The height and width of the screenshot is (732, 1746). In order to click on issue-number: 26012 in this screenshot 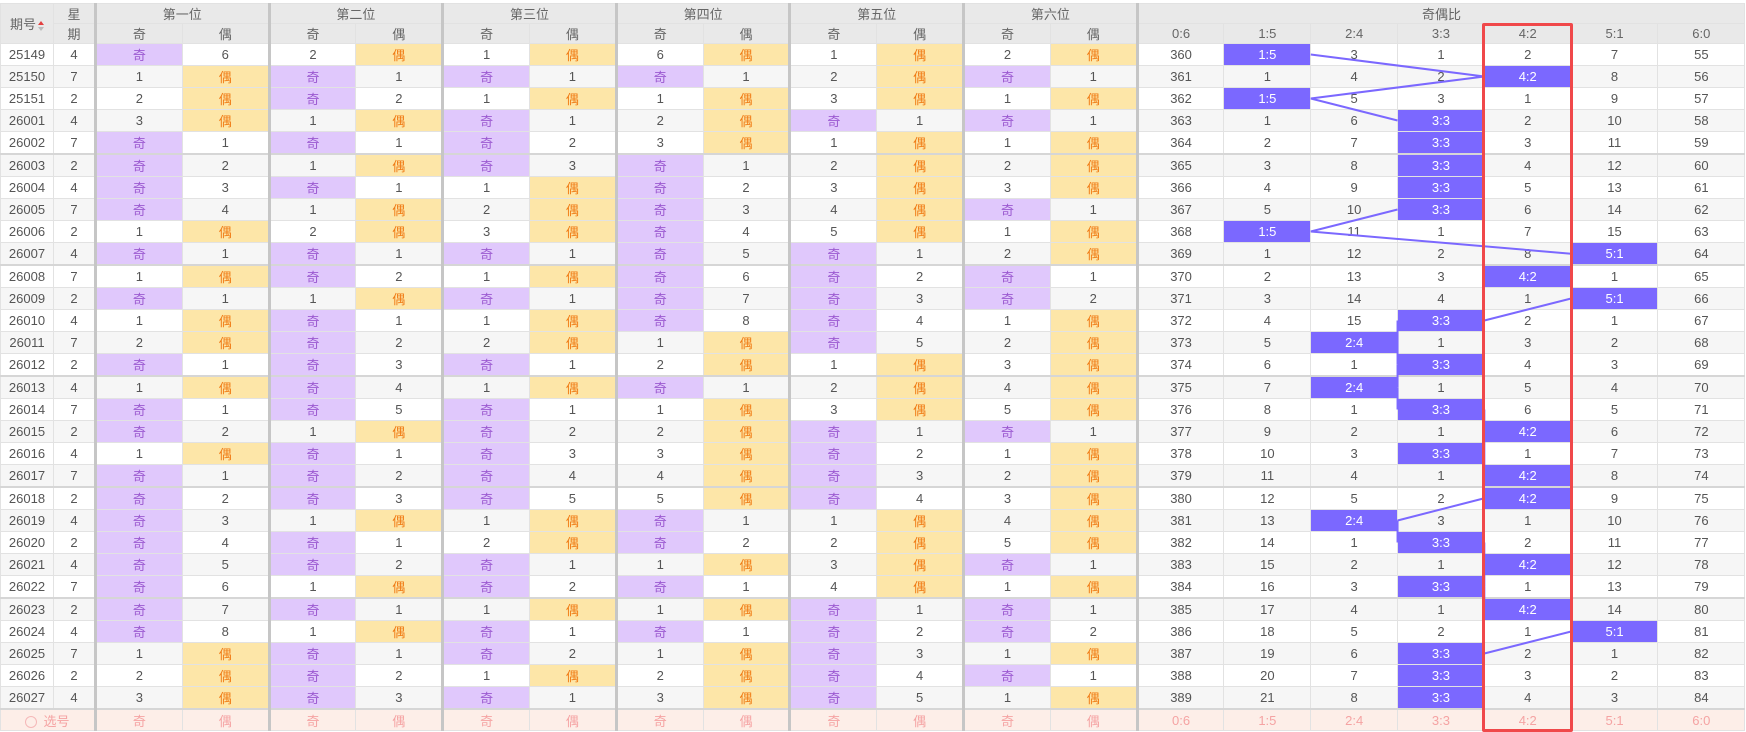, I will do `click(27, 365)`.